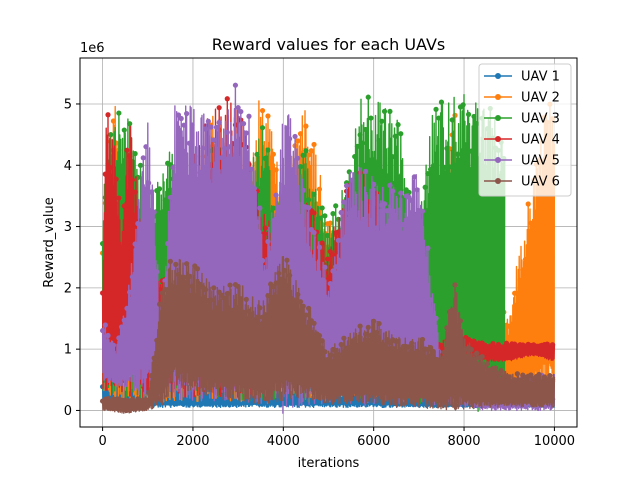  Describe the element at coordinates (49, 242) in the screenshot. I see `y-axis-label: Reward_value` at that location.